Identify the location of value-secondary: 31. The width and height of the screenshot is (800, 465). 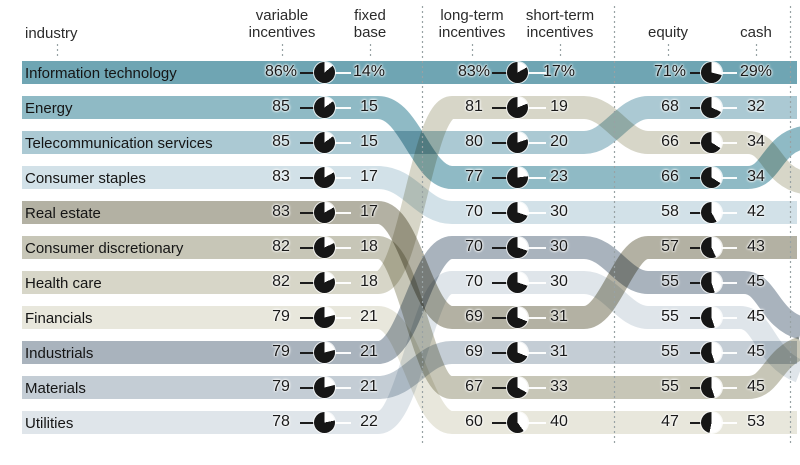
(559, 351).